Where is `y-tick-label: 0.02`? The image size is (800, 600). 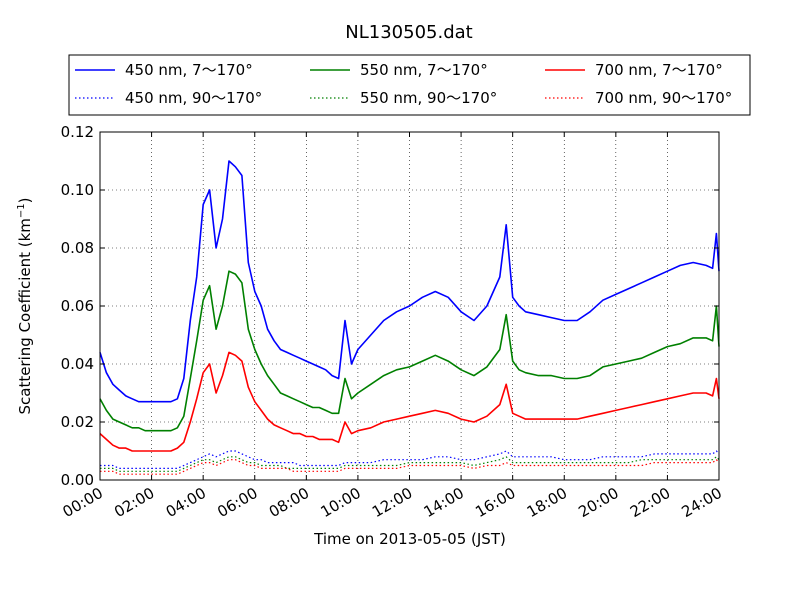
y-tick-label: 0.02 is located at coordinates (77, 422).